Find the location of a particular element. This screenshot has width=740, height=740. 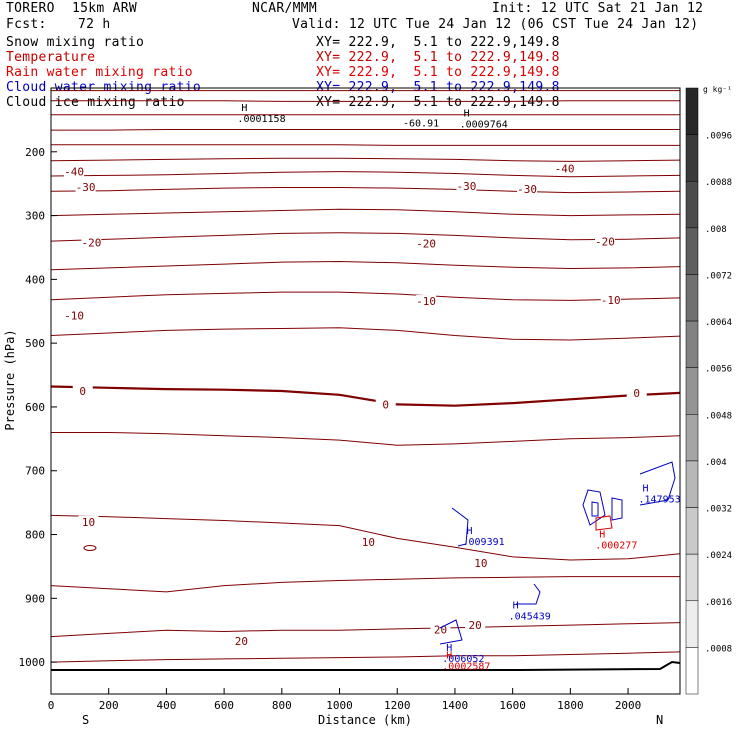

maximum-value: .0002587 is located at coordinates (466, 666).